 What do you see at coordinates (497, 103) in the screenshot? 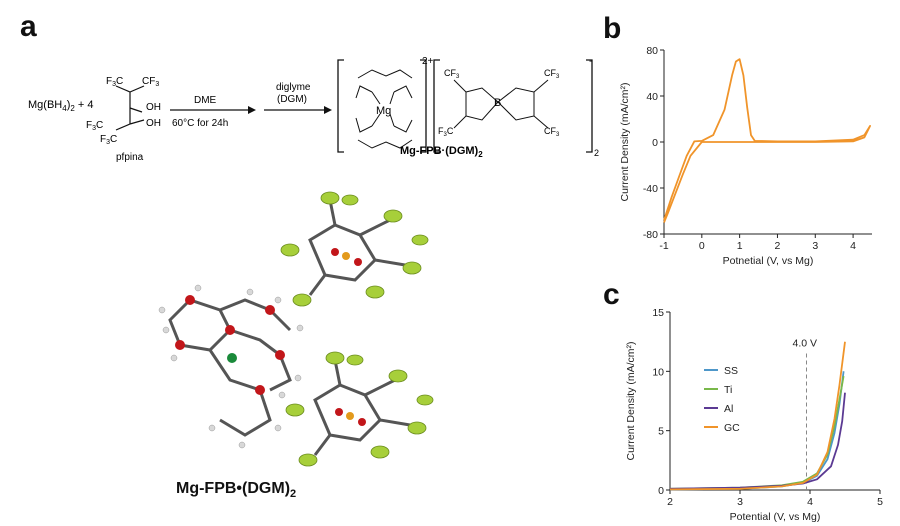
I see `boron-atom-label: B` at bounding box center [497, 103].